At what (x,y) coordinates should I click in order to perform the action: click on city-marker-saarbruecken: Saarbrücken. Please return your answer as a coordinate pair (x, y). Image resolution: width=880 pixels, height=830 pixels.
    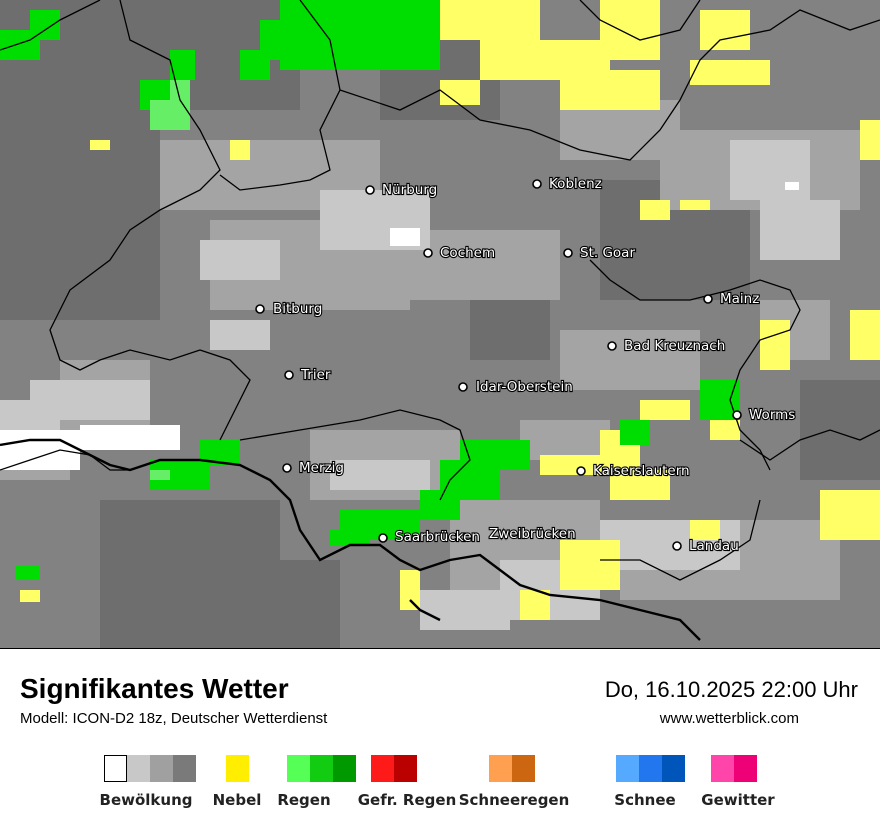
    Looking at the image, I should click on (429, 537).